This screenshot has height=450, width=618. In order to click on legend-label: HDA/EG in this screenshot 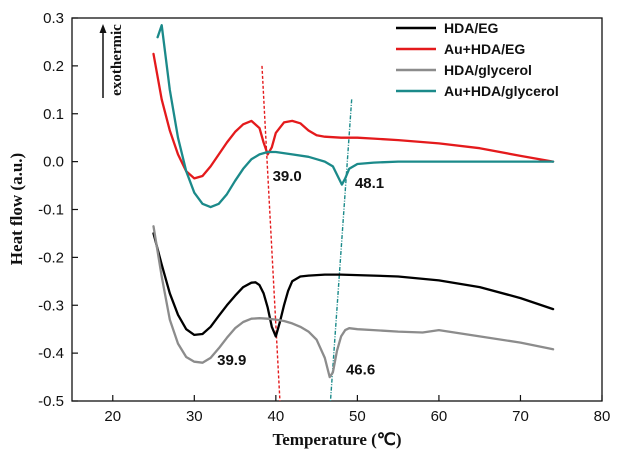, I will do `click(471, 28)`.